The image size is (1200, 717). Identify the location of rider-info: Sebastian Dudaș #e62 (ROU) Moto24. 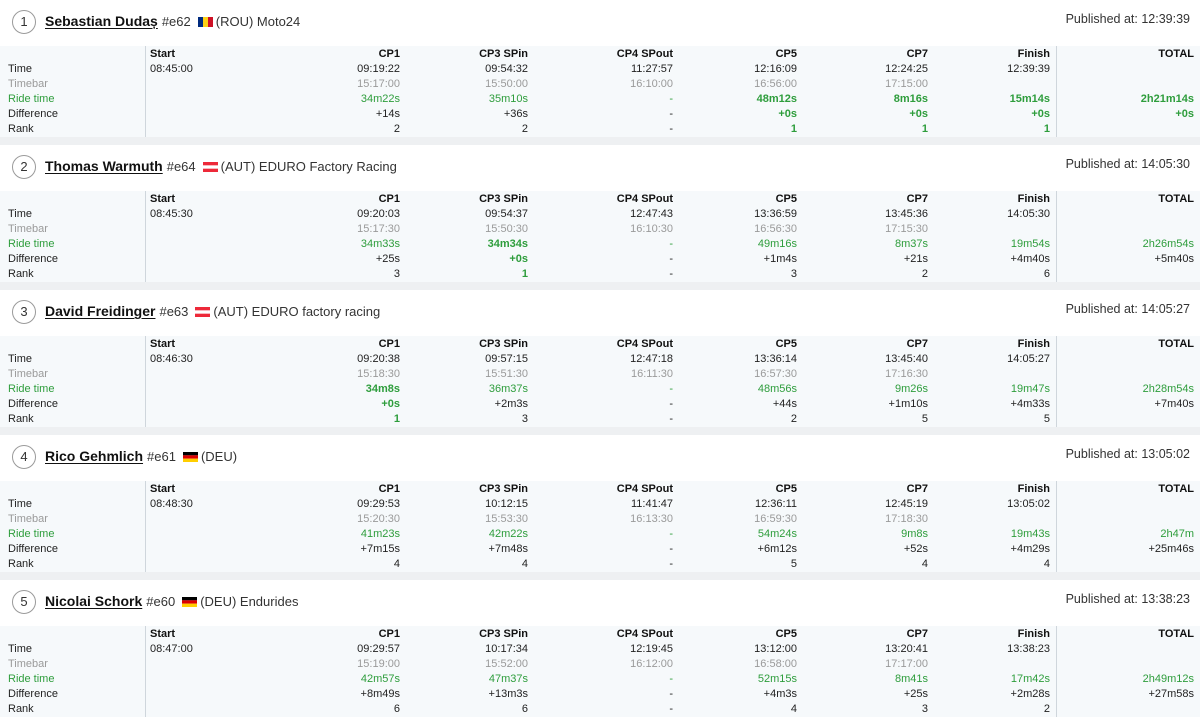
(172, 21).